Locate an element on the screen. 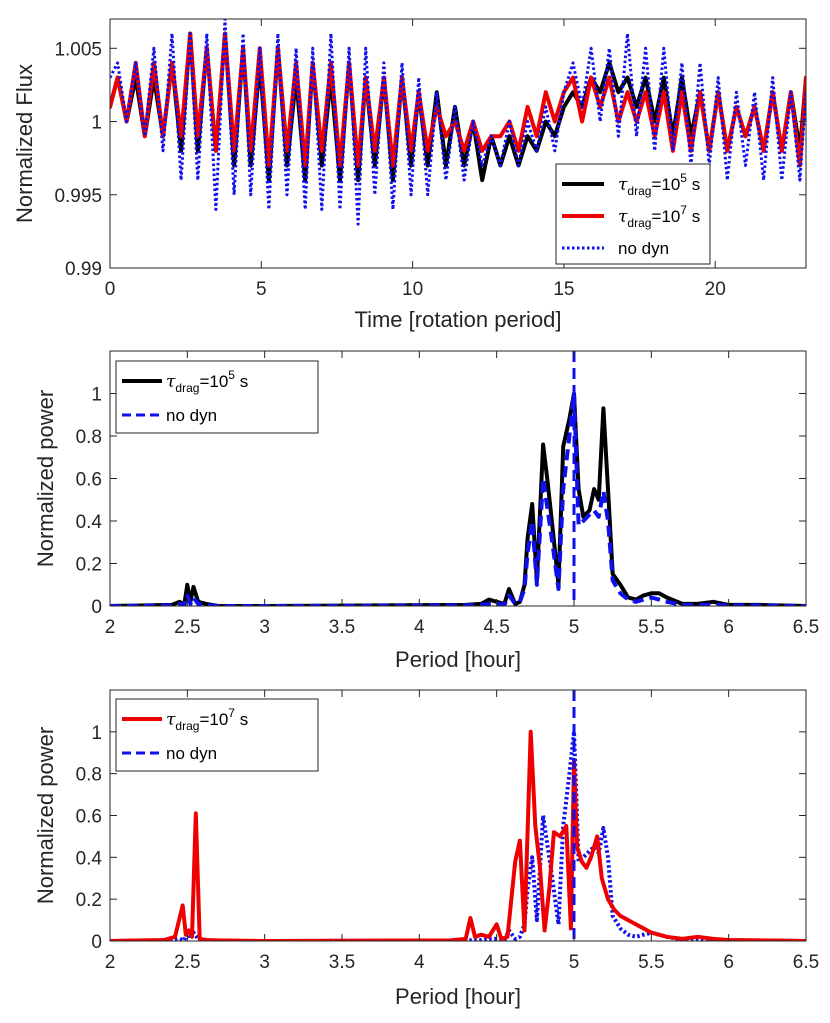 This screenshot has height=1023, width=830. legend: τdrag=105 s no dyn is located at coordinates (217, 397).